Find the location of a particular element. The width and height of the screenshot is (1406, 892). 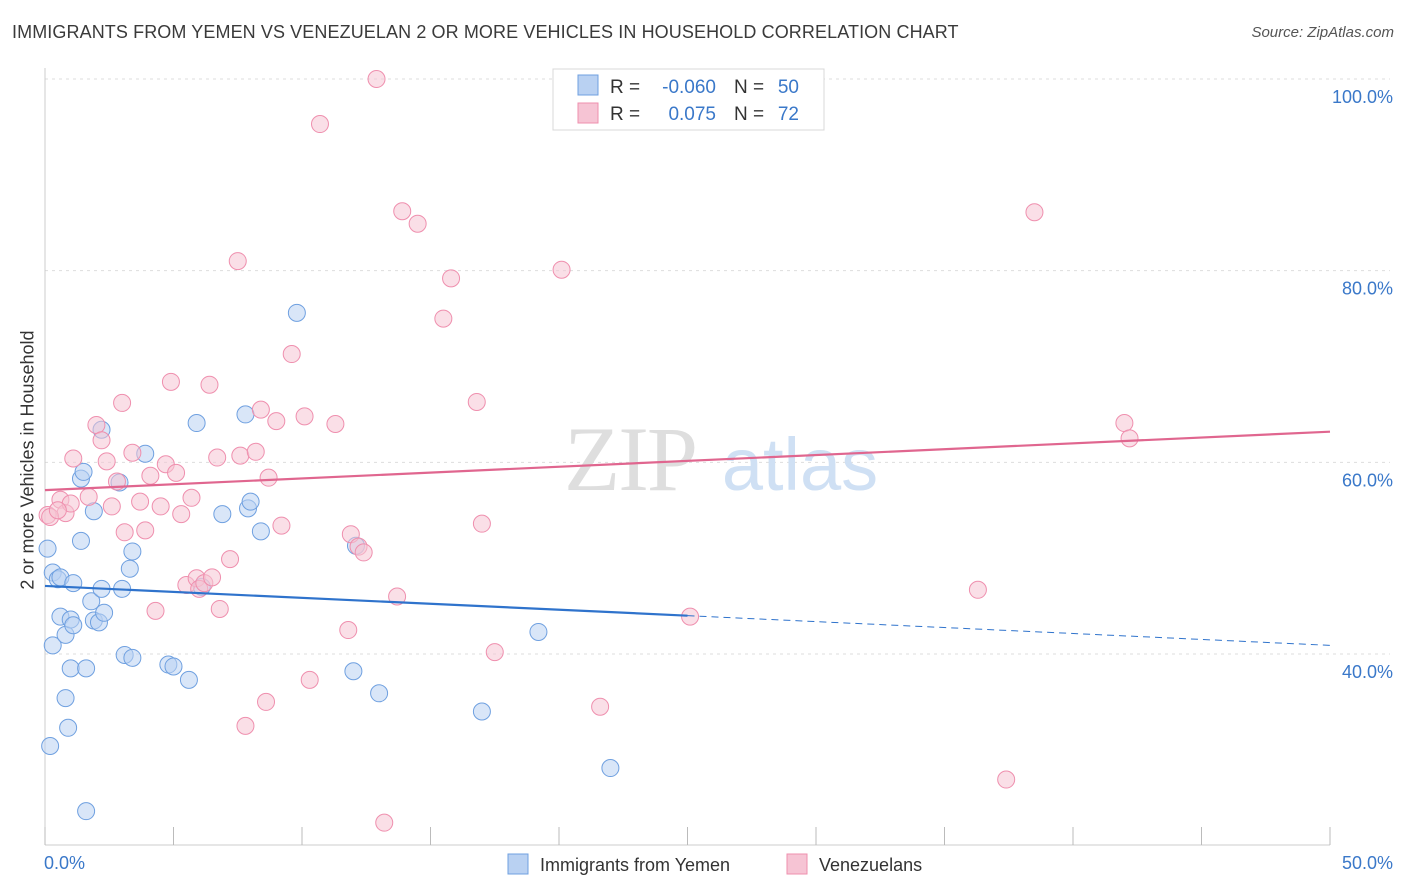

stats-n-label-venezuelans: N = is located at coordinates (749, 114).